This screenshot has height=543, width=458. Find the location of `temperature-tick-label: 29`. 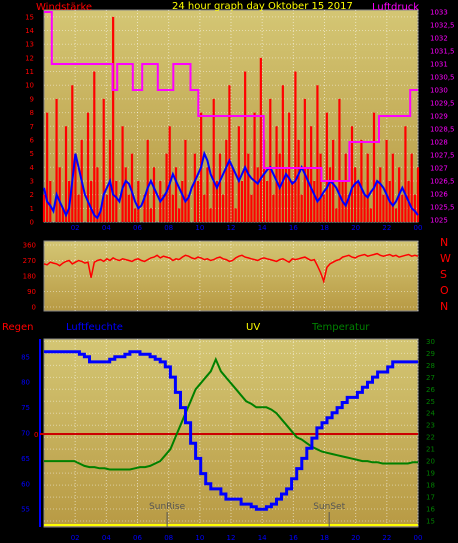

temperature-tick-label: 29 is located at coordinates (430, 354).